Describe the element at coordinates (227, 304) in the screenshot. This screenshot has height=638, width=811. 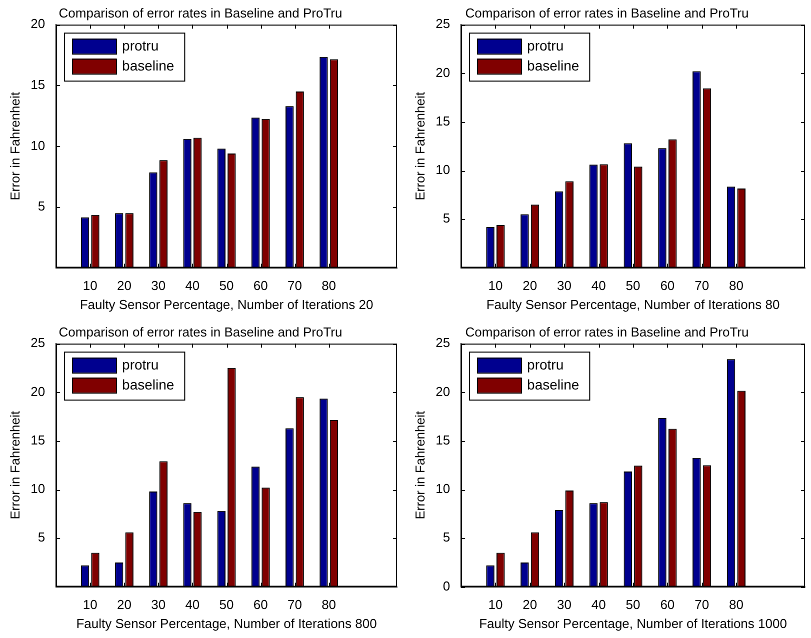
I see `x-axis-title: Faulty Sensor Percentage, Number of Iterations 20` at that location.